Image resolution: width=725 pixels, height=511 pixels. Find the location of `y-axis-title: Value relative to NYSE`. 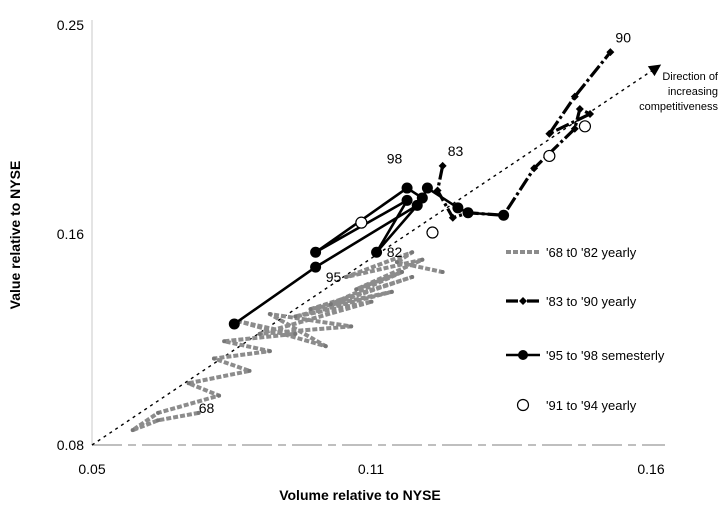

y-axis-title: Value relative to NYSE is located at coordinates (15, 235).